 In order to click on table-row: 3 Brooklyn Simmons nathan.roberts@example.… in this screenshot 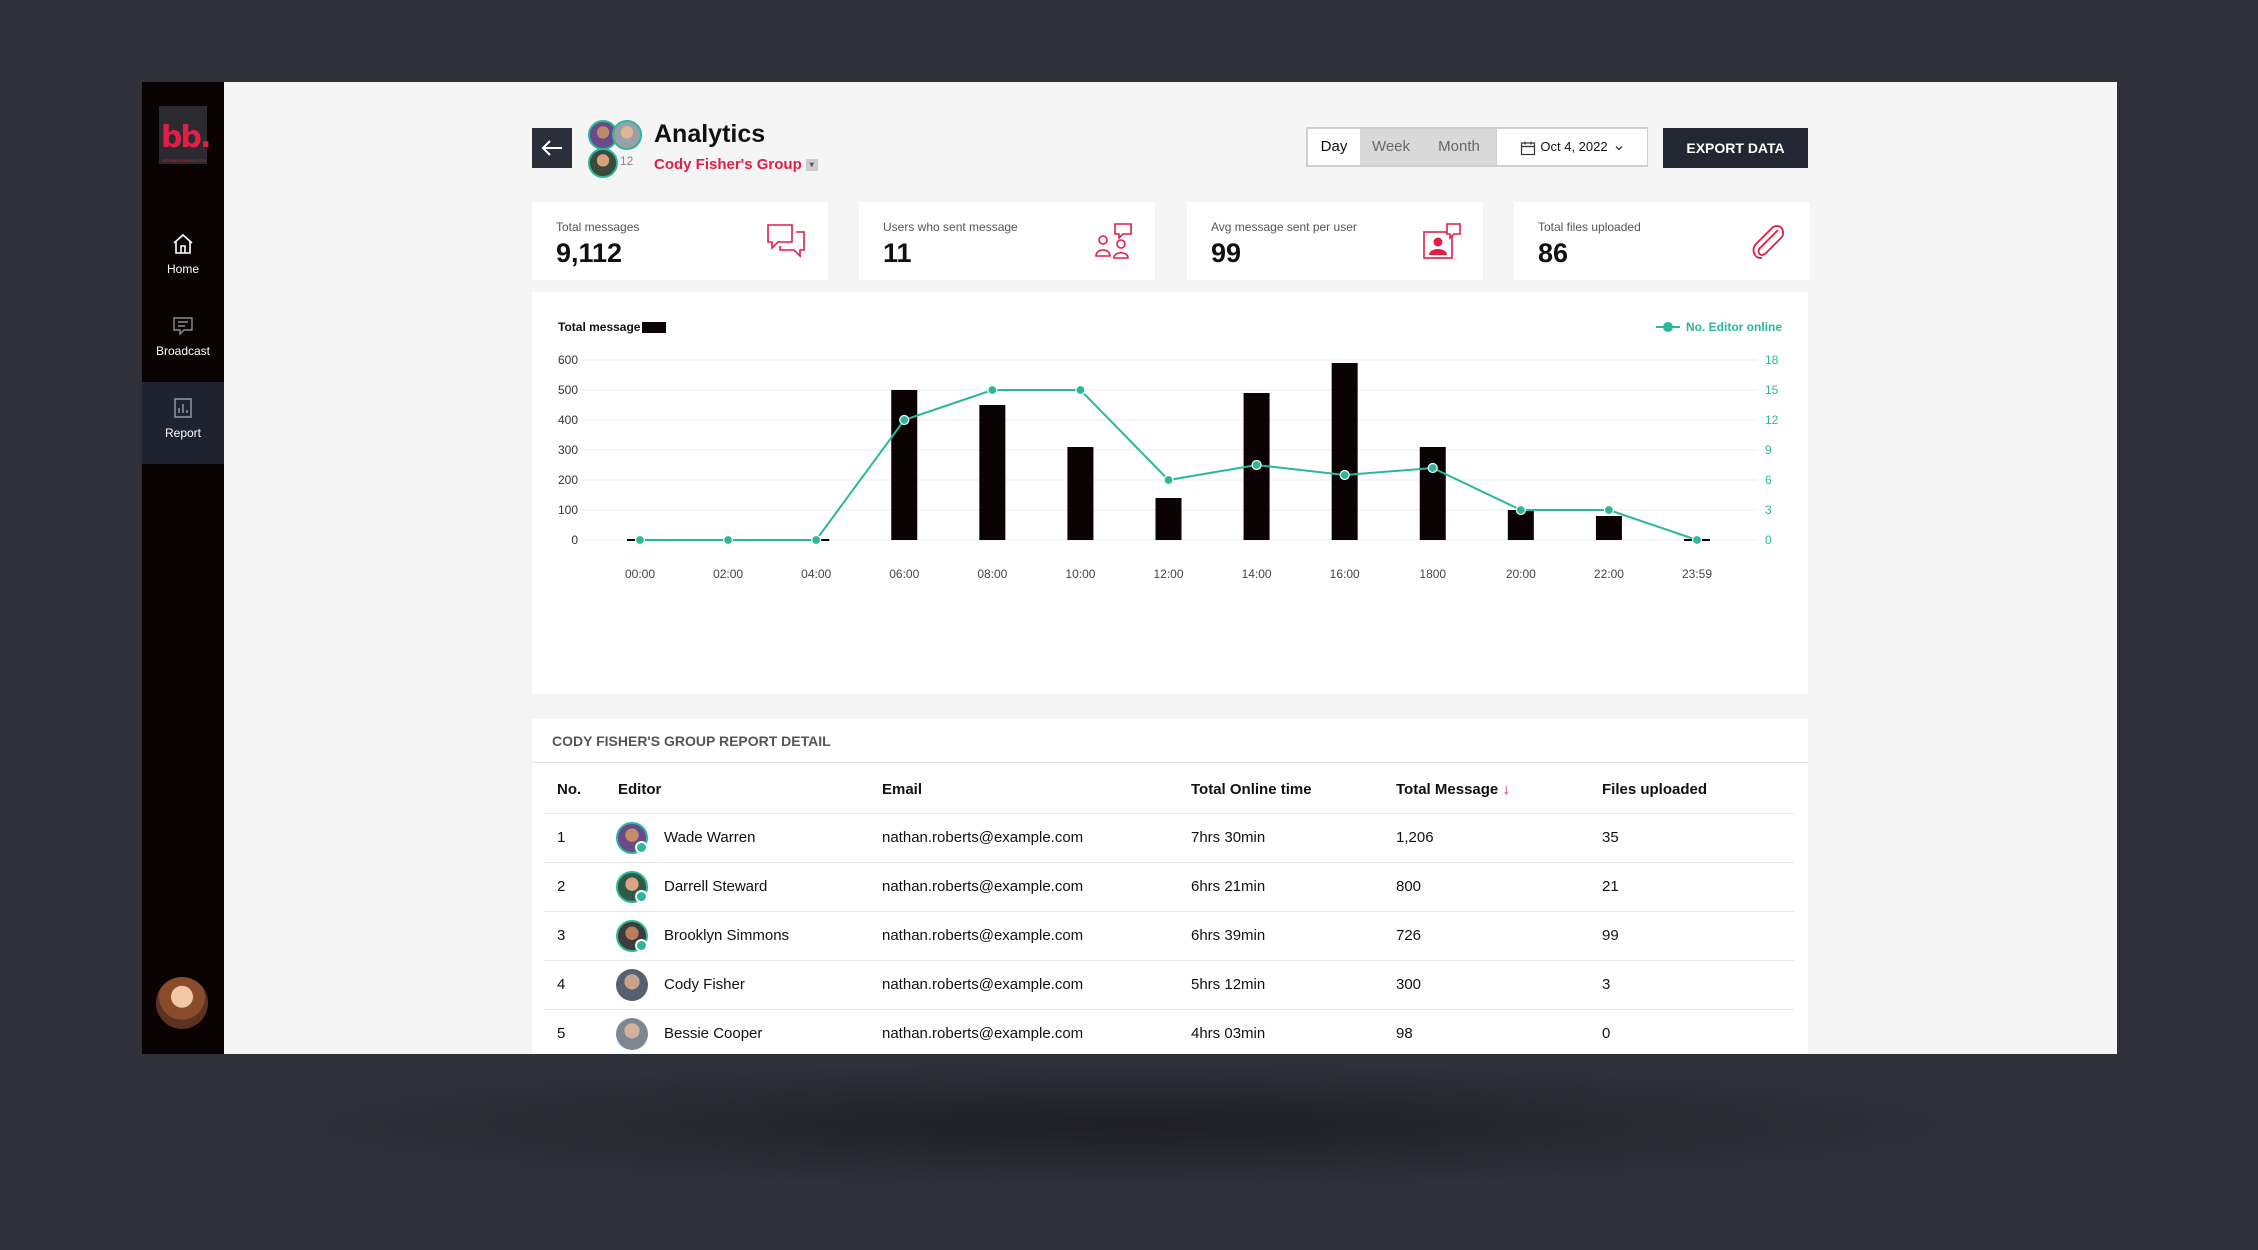, I will do `click(1169, 936)`.